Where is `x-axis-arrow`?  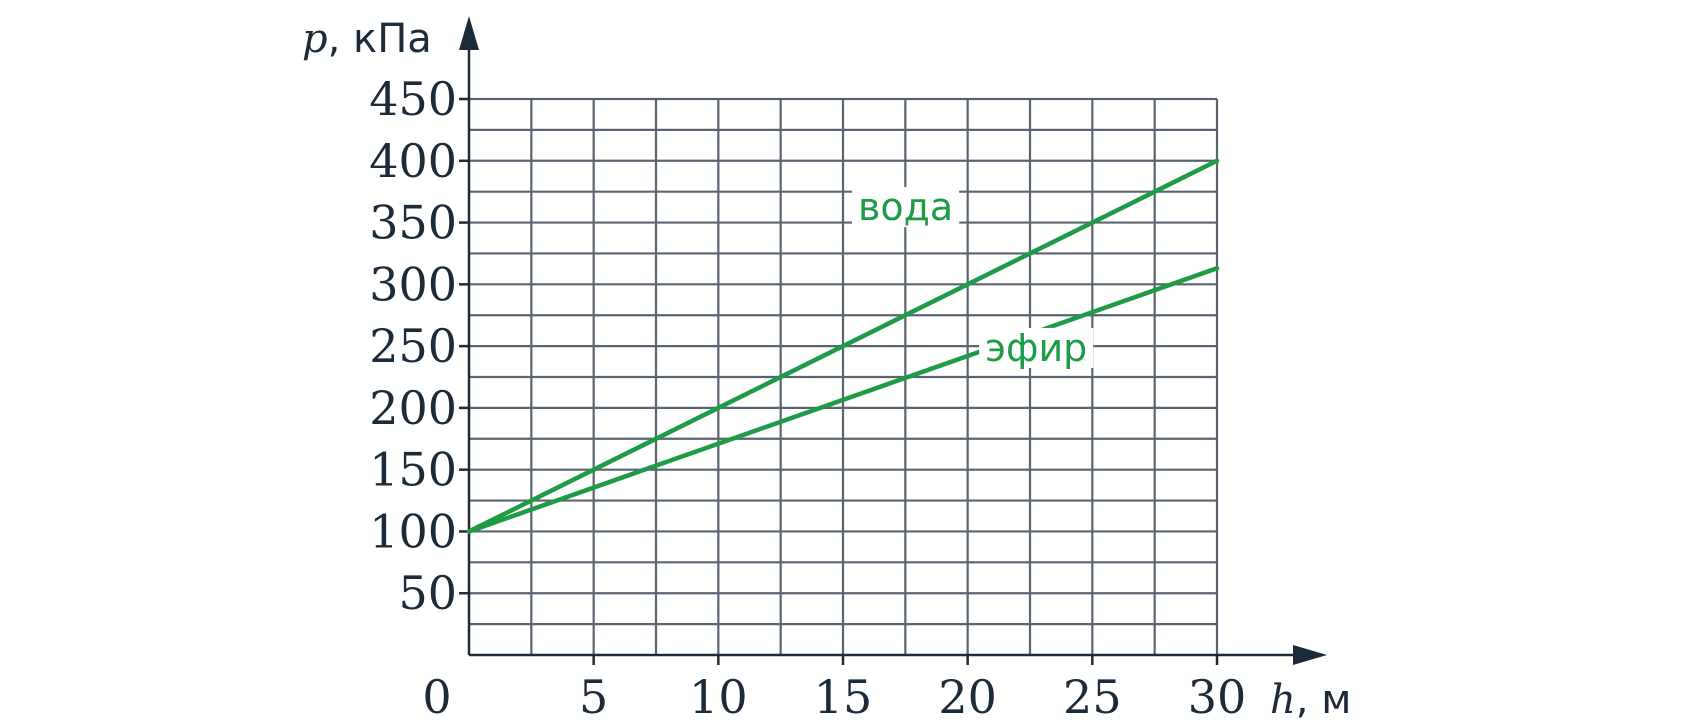
x-axis-arrow is located at coordinates (1310, 655).